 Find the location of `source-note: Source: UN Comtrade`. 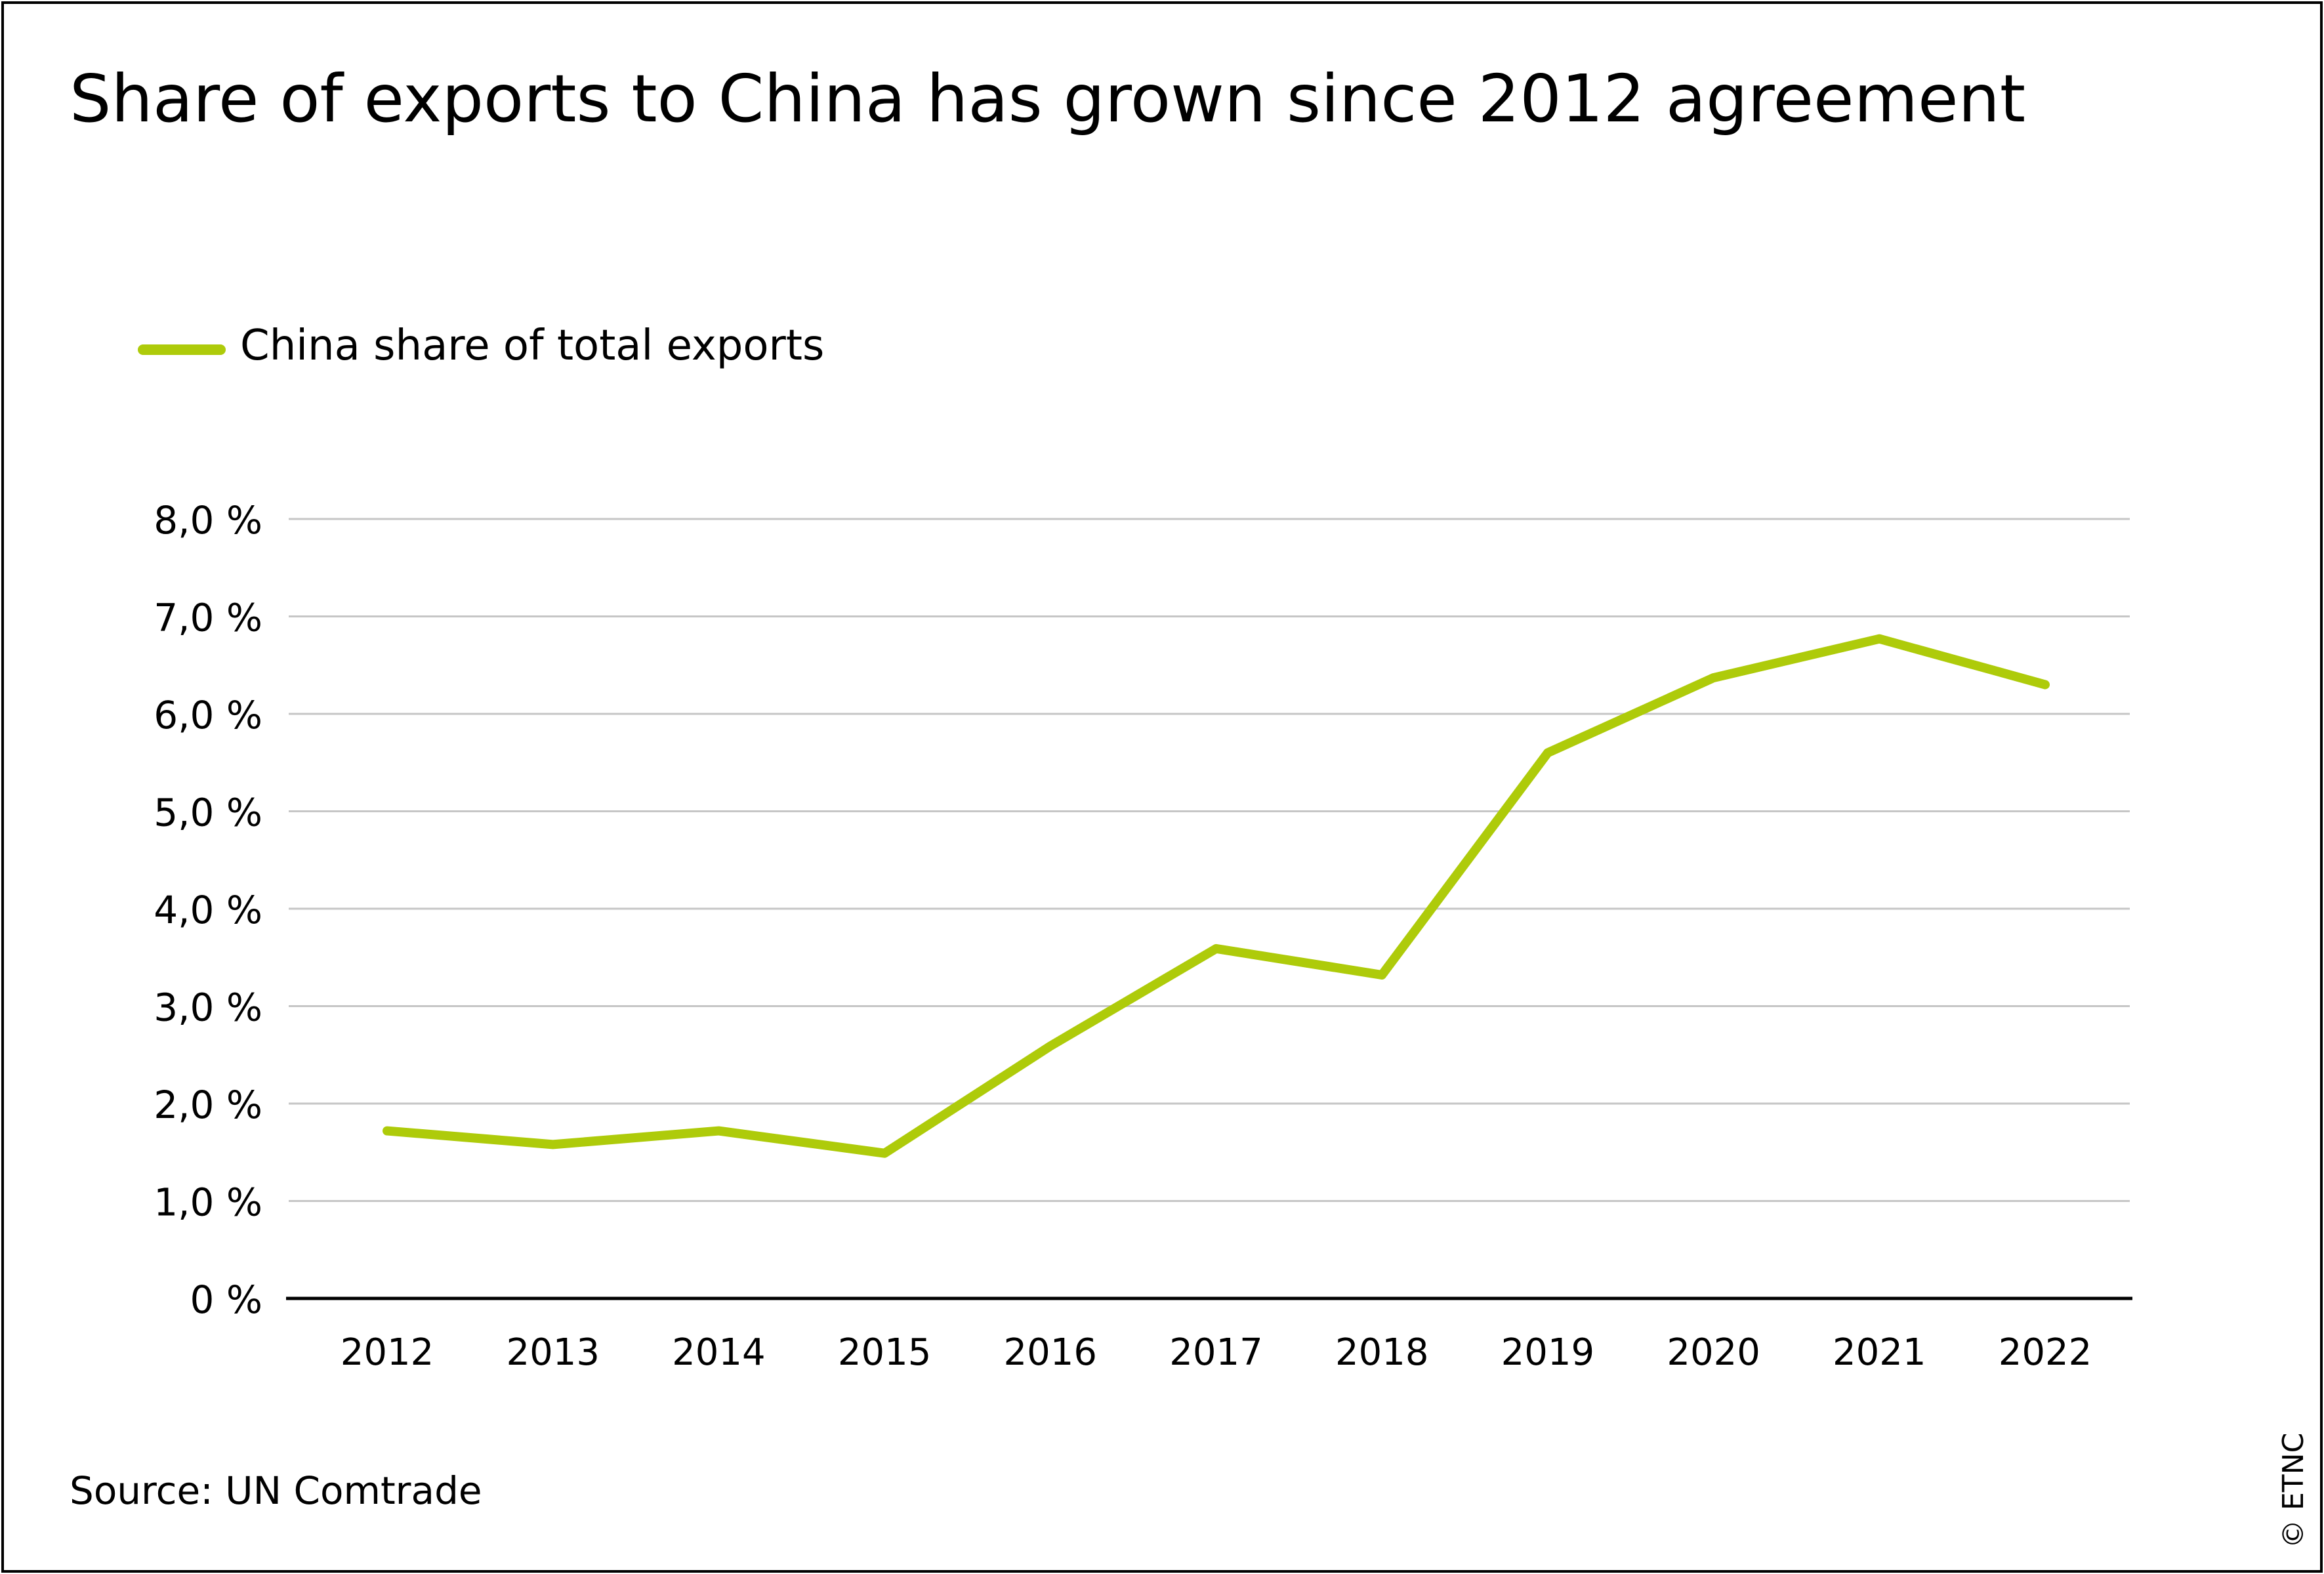

source-note: Source: UN Comtrade is located at coordinates (276, 1491).